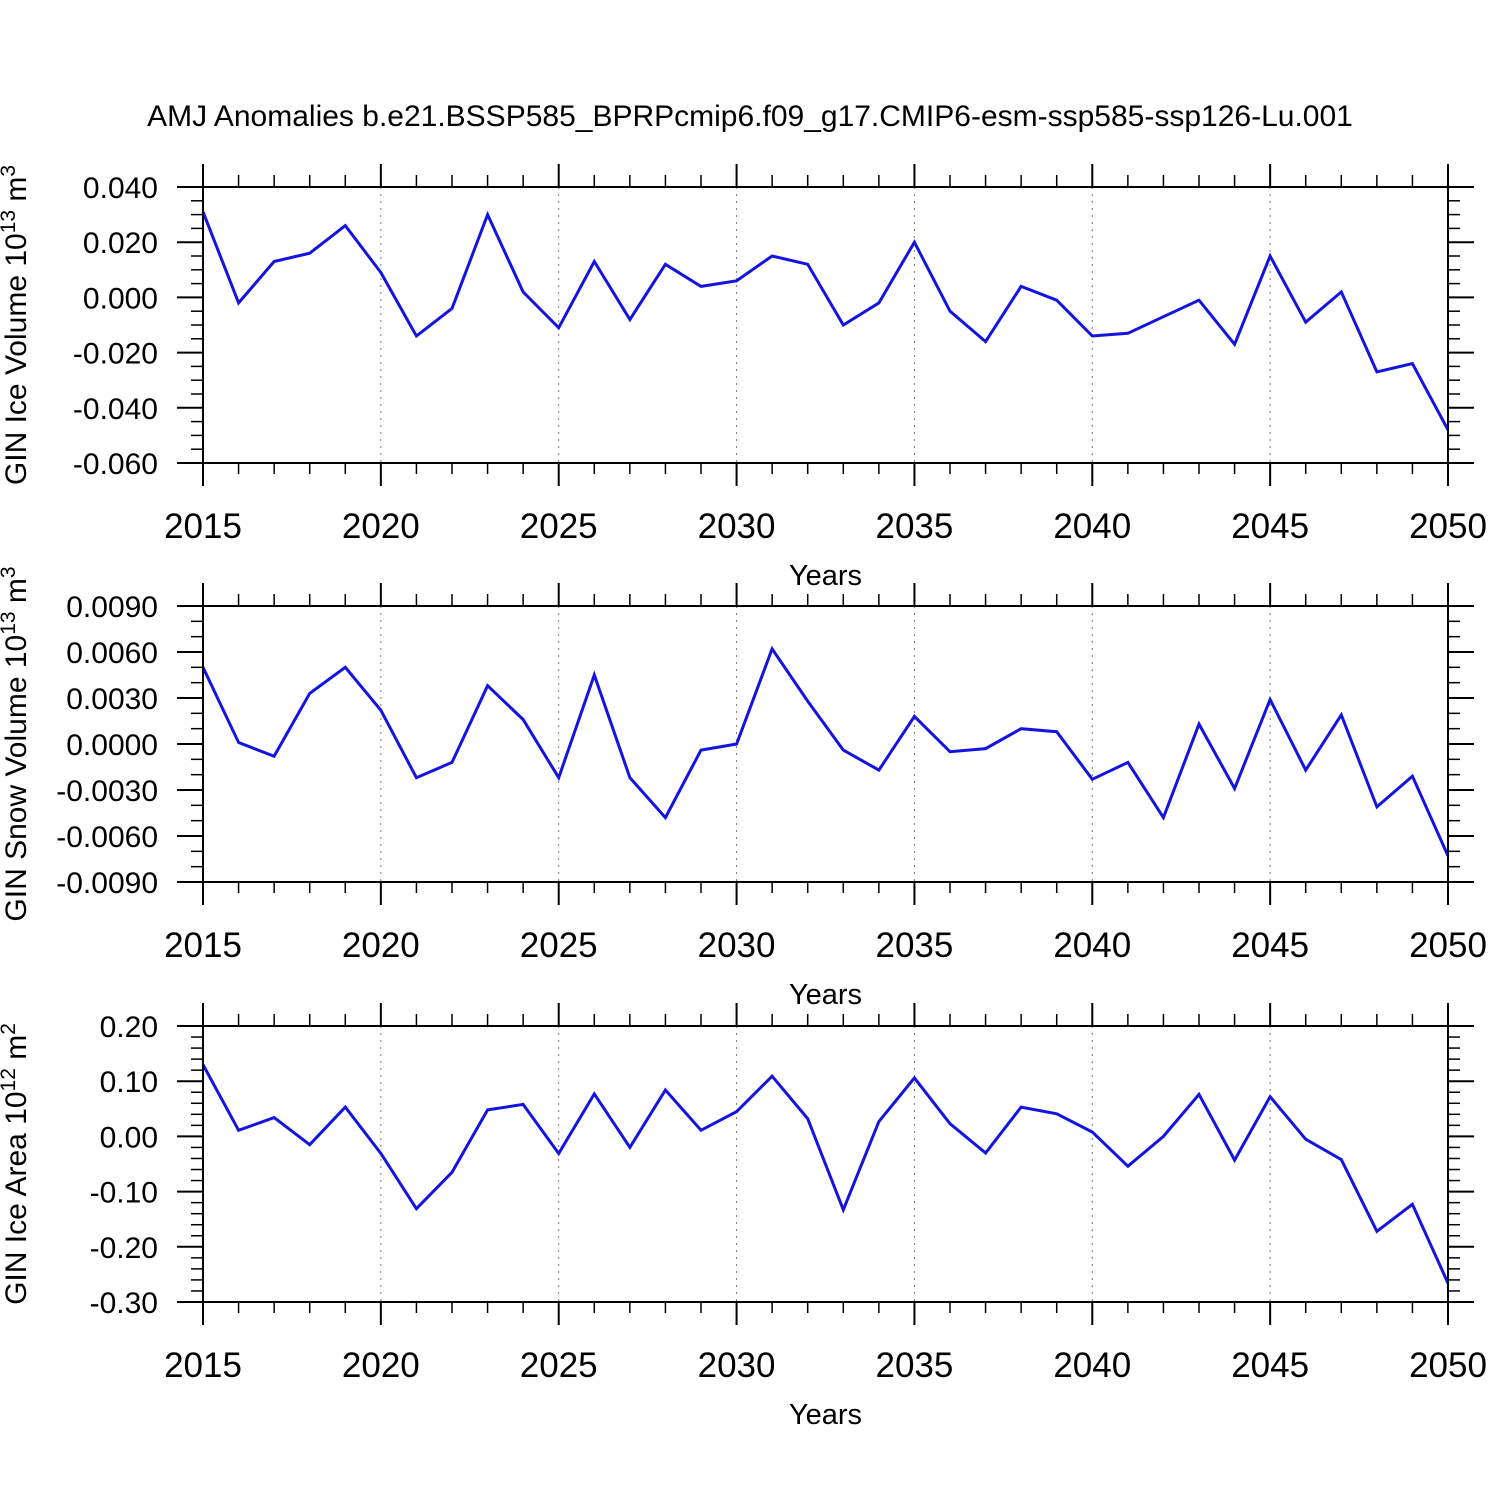  What do you see at coordinates (129, 1137) in the screenshot?
I see `y-tick-label: 0.00` at bounding box center [129, 1137].